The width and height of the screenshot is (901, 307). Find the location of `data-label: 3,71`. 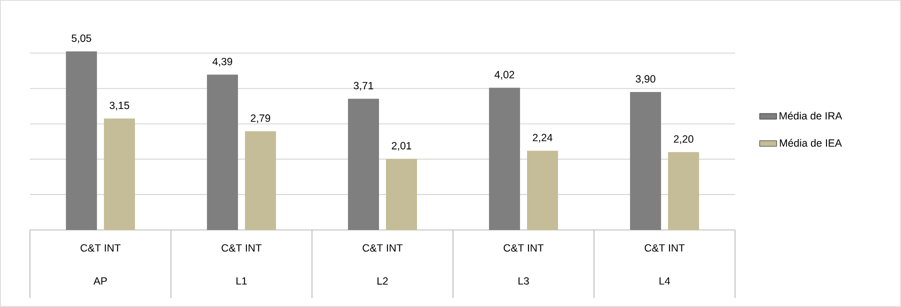

data-label: 3,71 is located at coordinates (364, 86).